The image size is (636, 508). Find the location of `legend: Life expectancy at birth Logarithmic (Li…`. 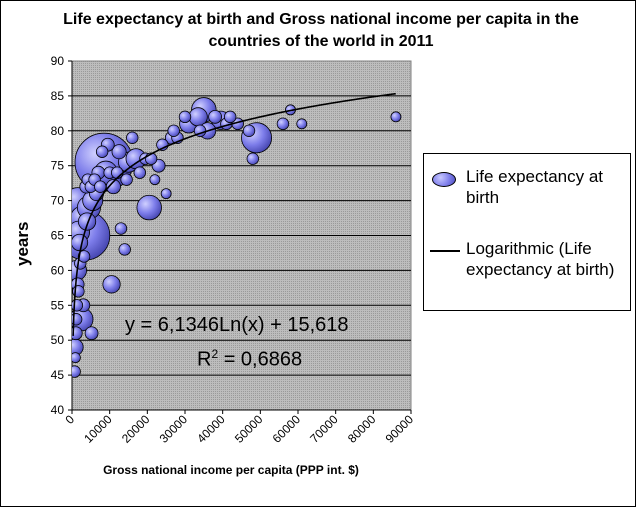

legend: Life expectancy at birth Logarithmic (Li… is located at coordinates (527, 232).